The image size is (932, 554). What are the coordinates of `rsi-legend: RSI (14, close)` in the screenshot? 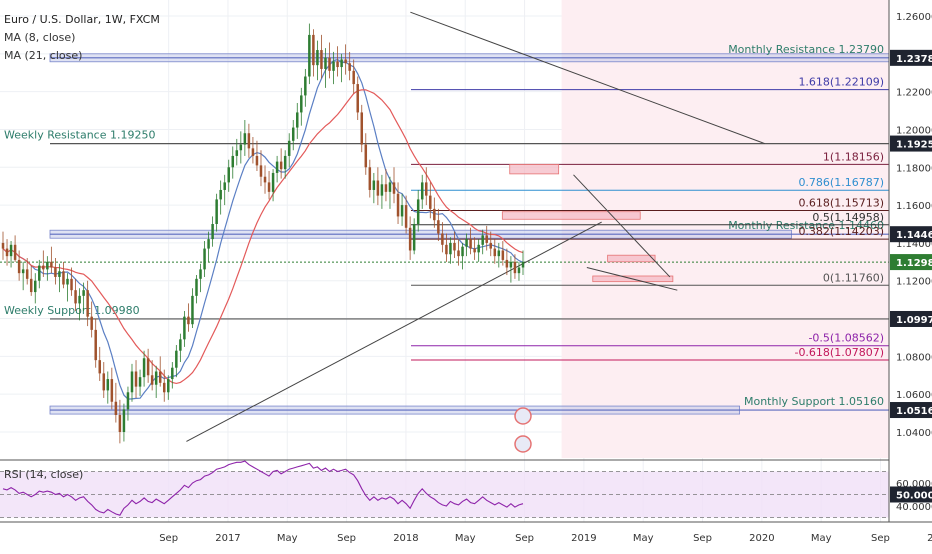 It's located at (43, 474).